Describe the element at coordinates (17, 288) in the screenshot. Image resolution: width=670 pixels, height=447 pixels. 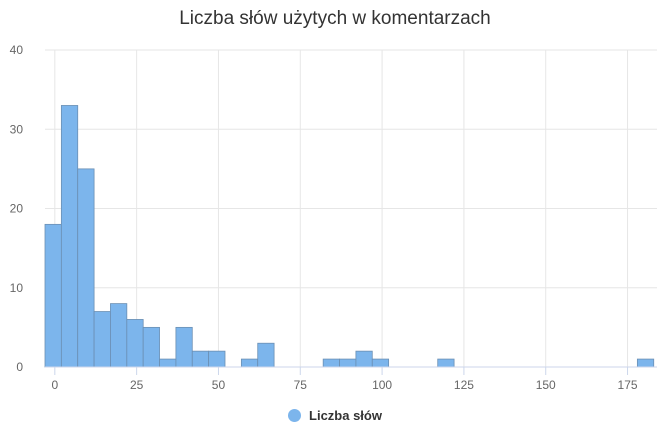
I see `y-tick-label: 10` at that location.